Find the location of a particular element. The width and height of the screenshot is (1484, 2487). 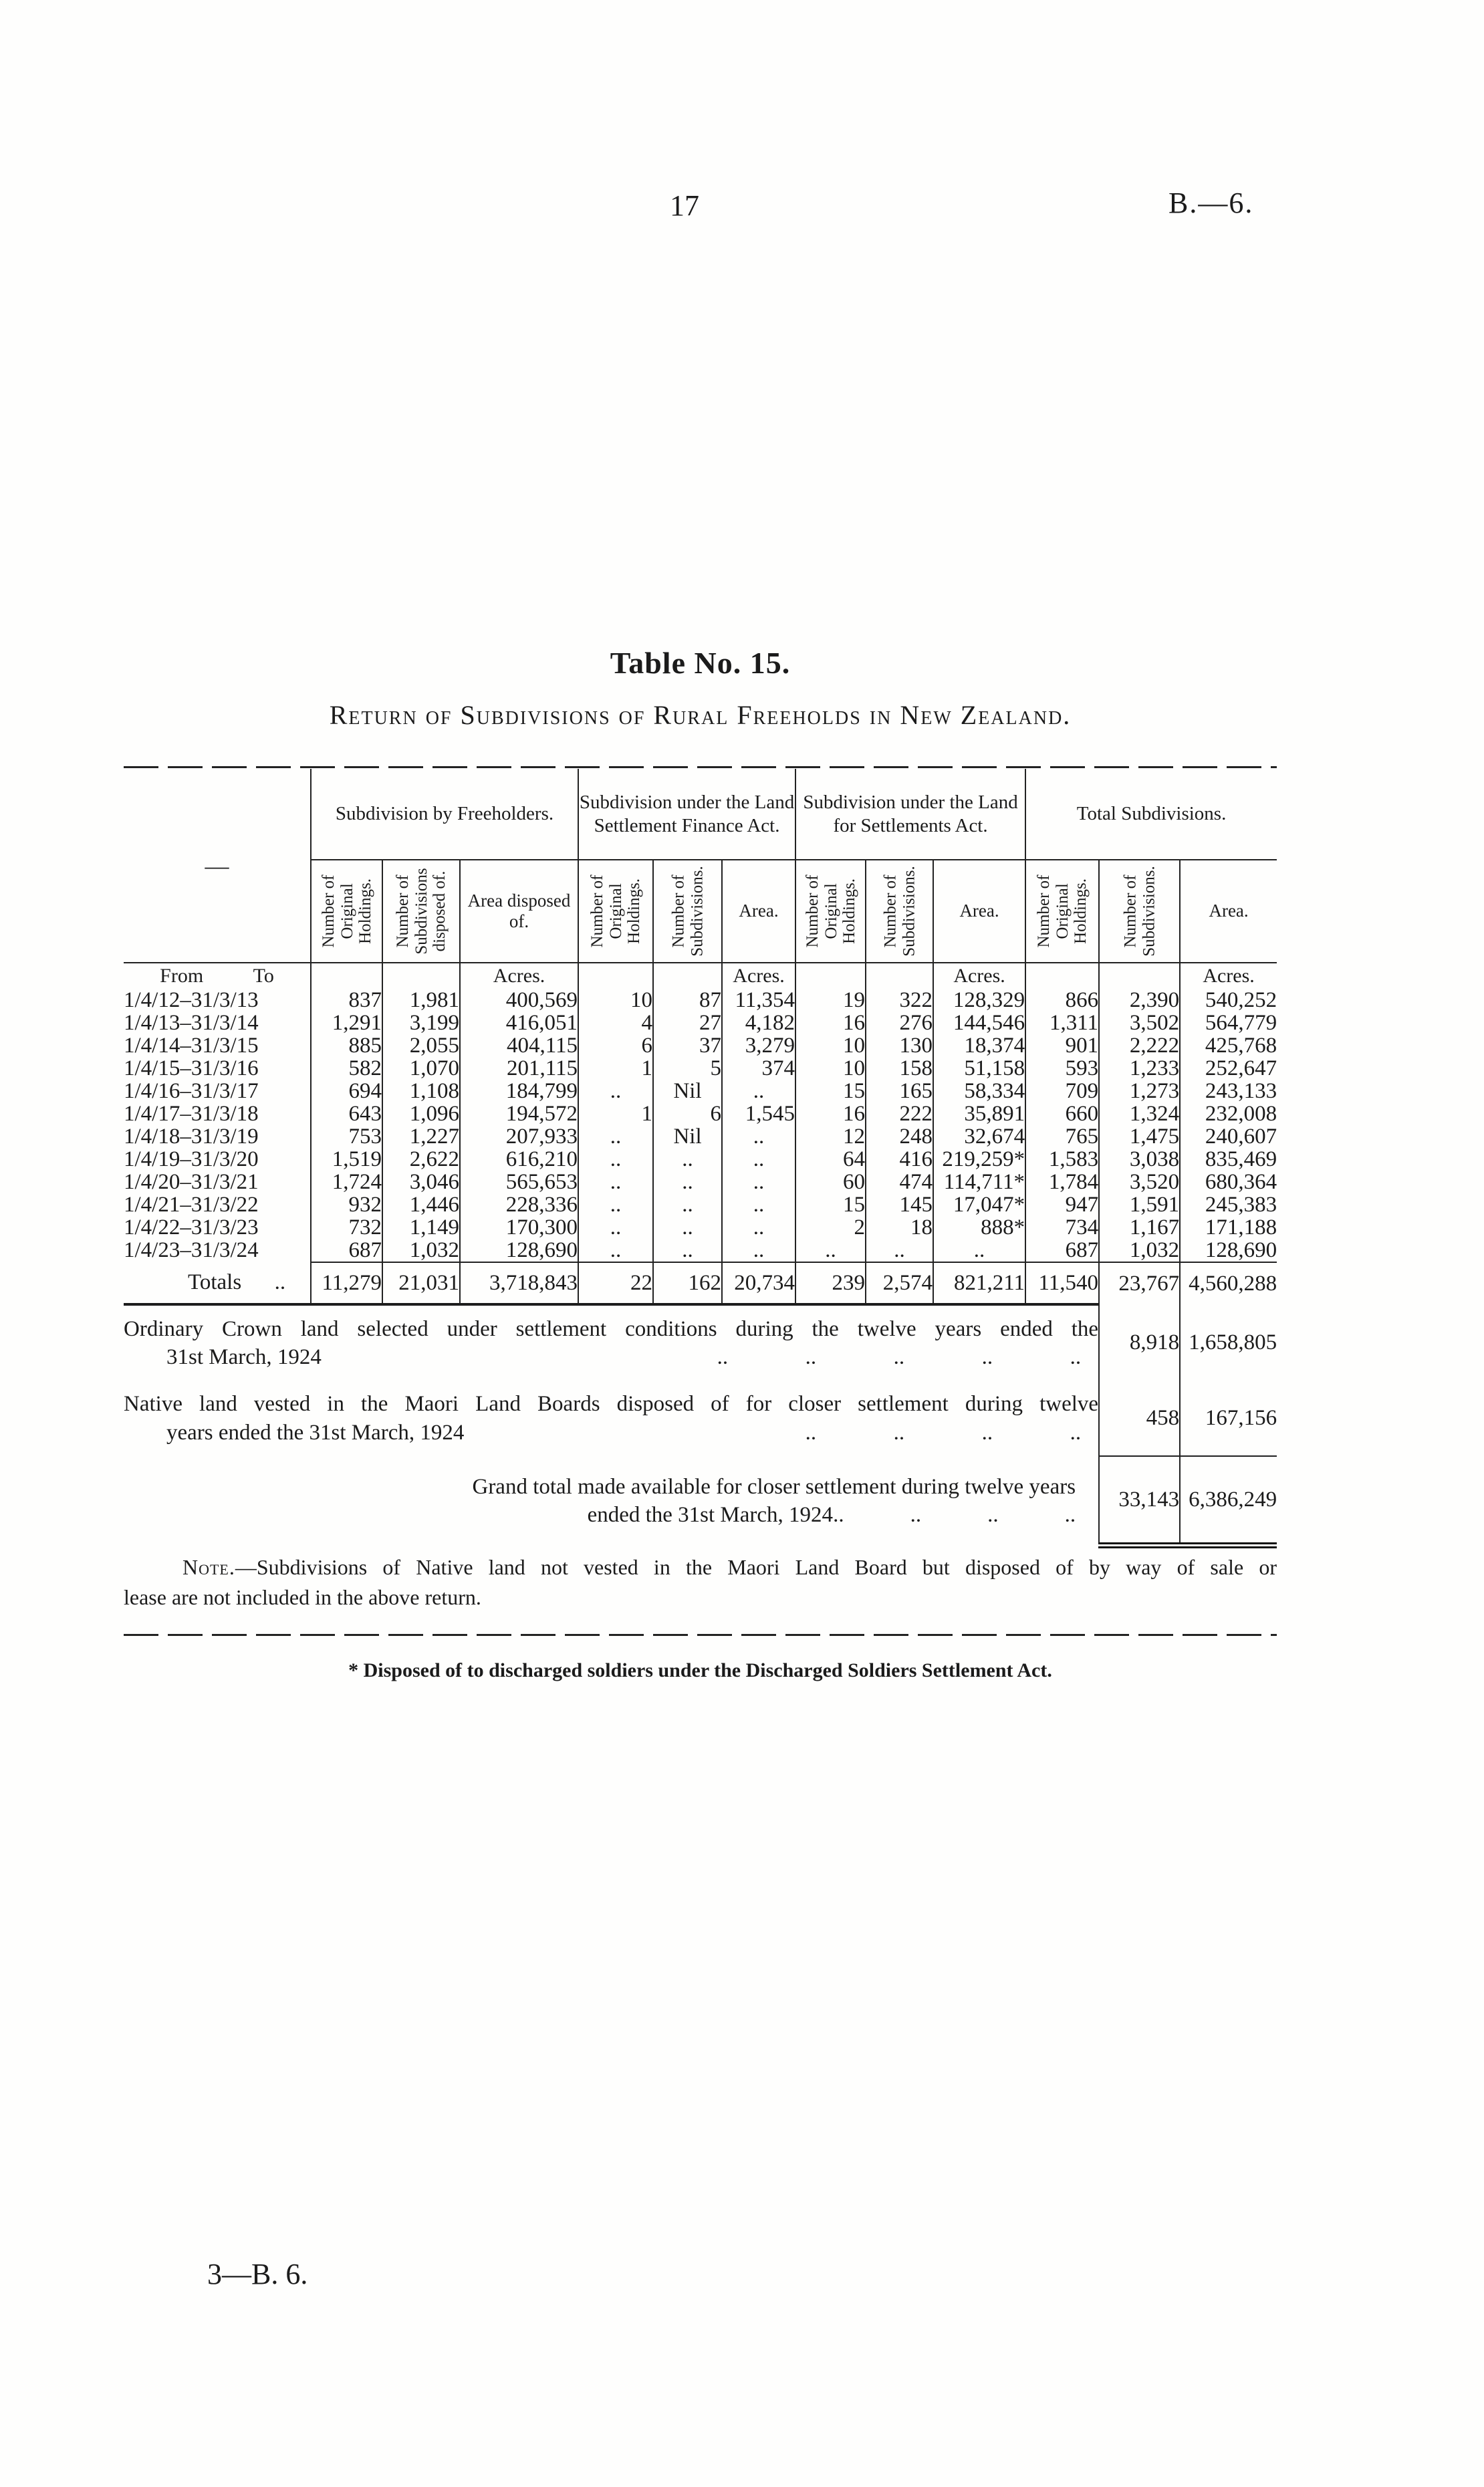

value-cell: 3,038 is located at coordinates (1139, 1159).